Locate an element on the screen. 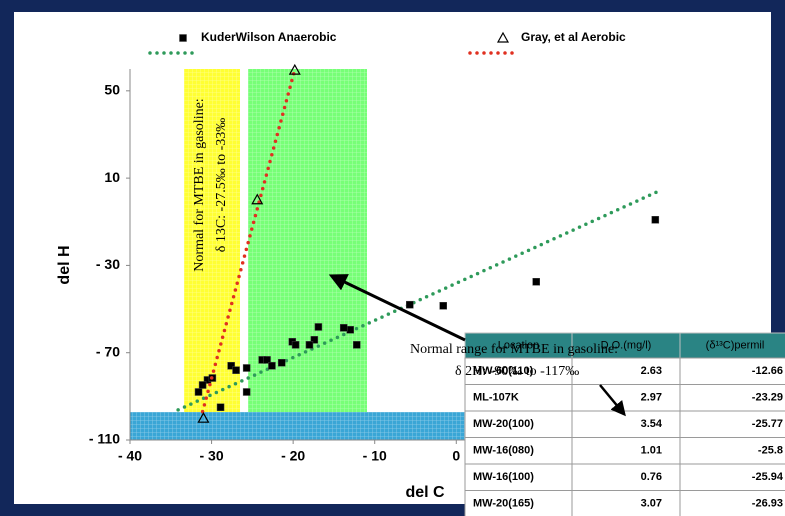  cell-text: 0.76 is located at coordinates (651, 477).